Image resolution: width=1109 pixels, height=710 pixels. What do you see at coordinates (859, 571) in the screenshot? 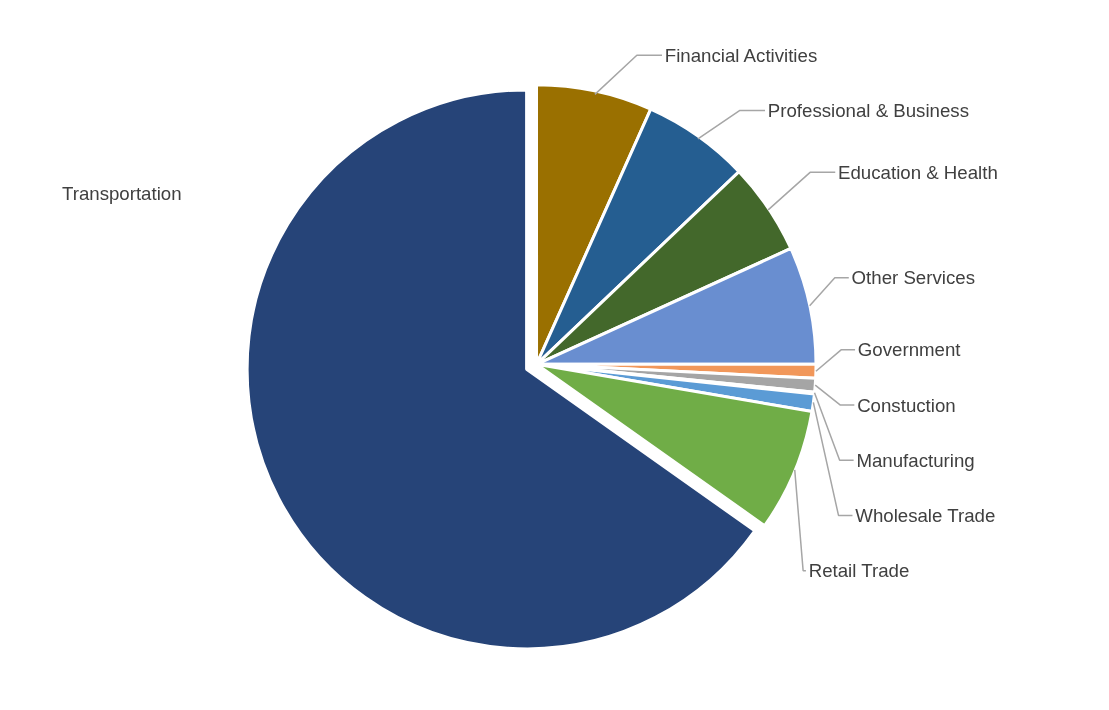
I see `slice-label: Retail Trade` at bounding box center [859, 571].